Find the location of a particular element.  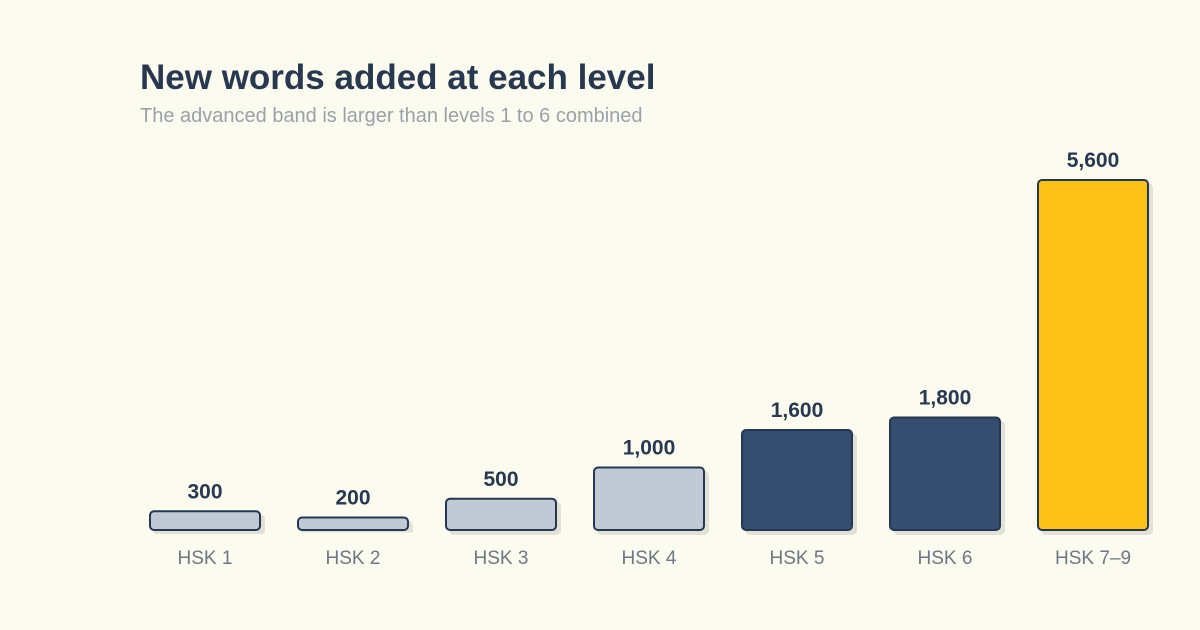

value-label-hsk-2: 200 is located at coordinates (352, 498).